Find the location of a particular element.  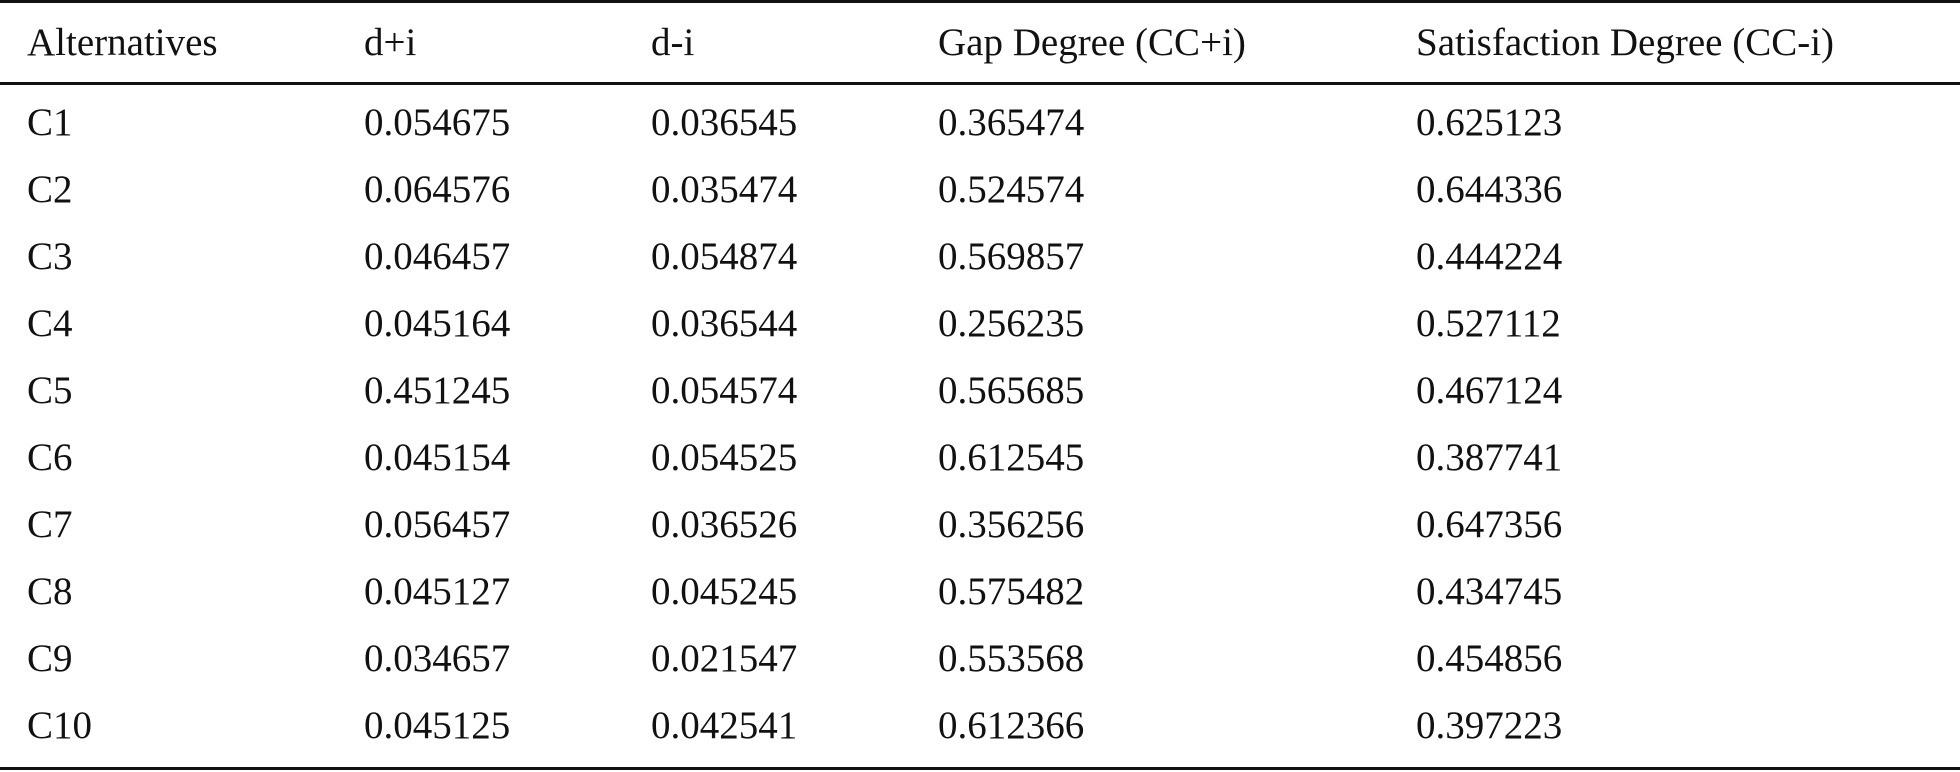

table-row: C3 0.046457 0.054874 0.569857 0.444224 is located at coordinates (980, 256).